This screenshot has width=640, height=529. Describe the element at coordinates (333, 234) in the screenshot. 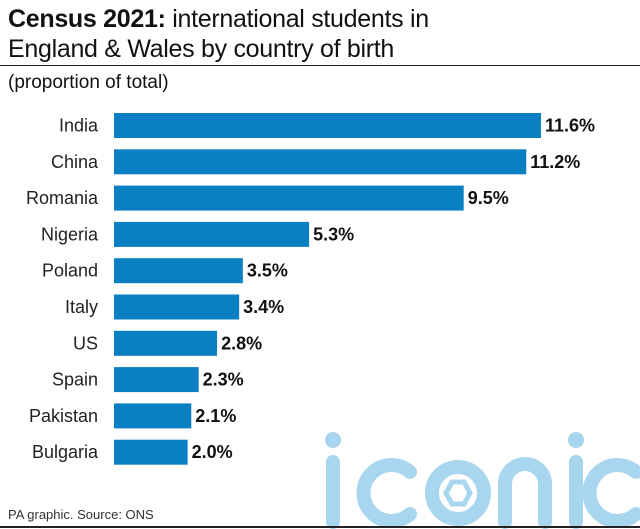

I see `value-label: 5.3%` at that location.